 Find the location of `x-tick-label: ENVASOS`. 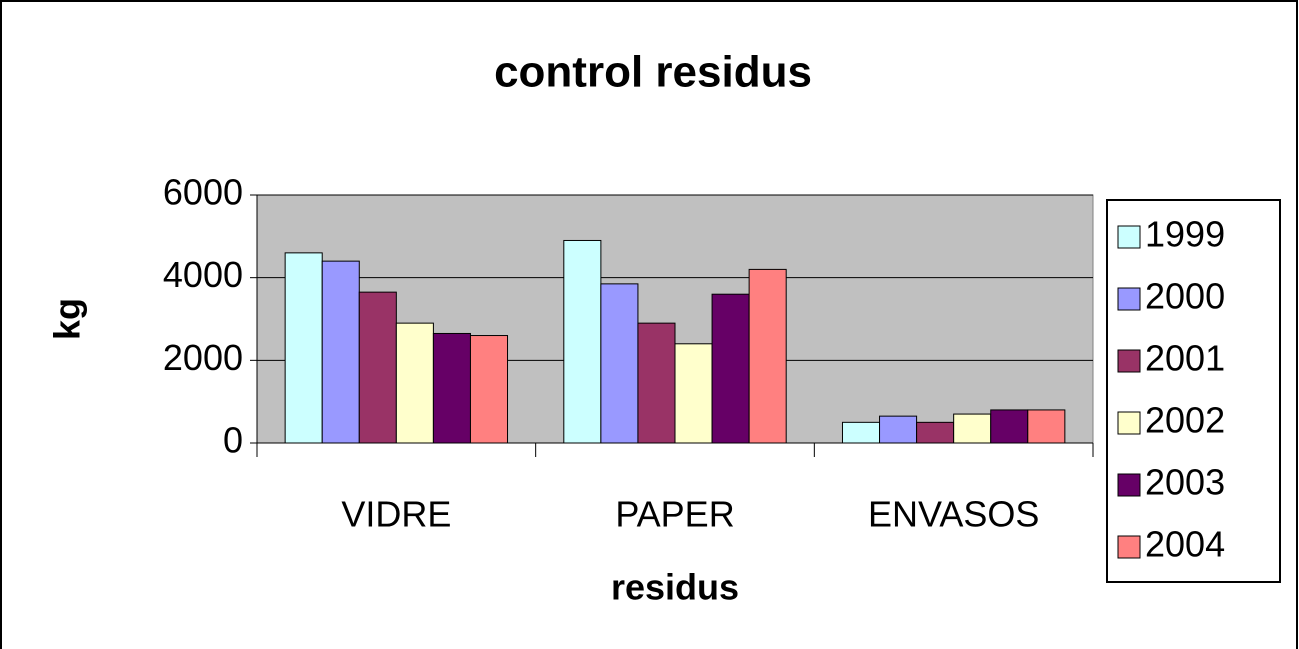

x-tick-label: ENVASOS is located at coordinates (953, 514).